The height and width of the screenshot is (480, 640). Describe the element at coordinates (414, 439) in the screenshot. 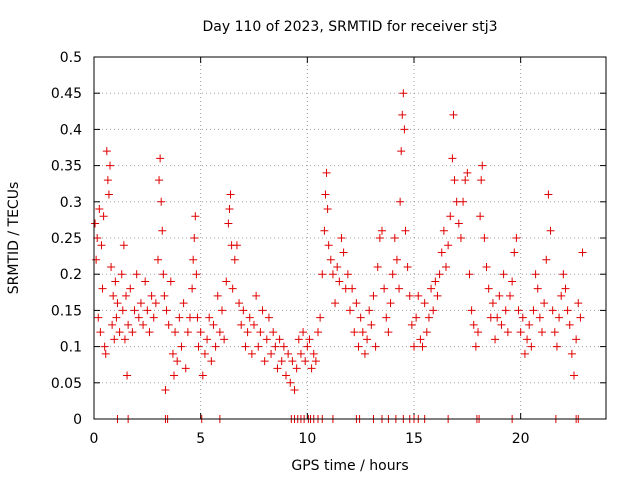

I see `x-tick-label: 15` at that location.